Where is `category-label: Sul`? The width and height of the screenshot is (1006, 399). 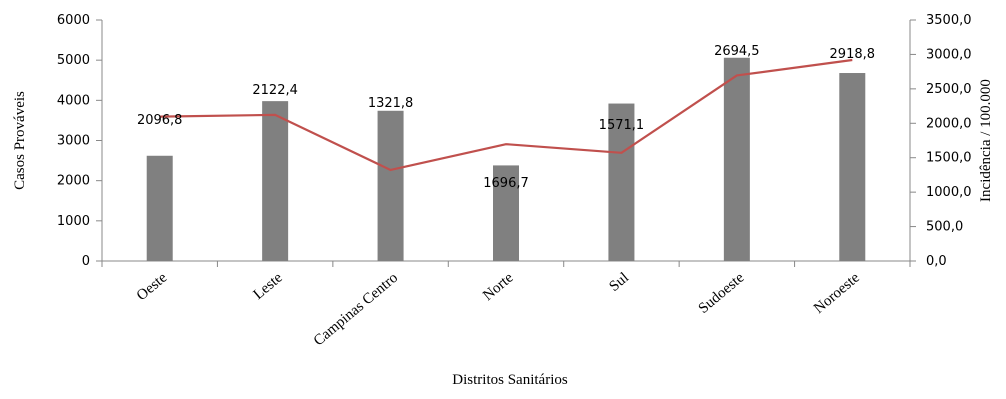 category-label: Sul is located at coordinates (619, 282).